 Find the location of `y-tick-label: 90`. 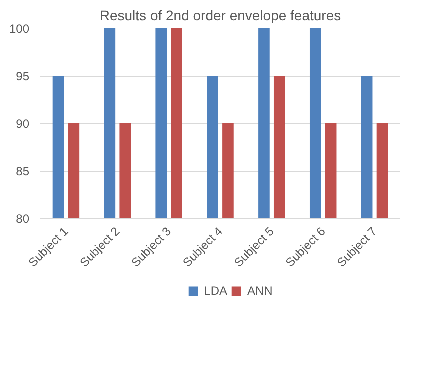

y-tick-label: 90 is located at coordinates (23, 124).